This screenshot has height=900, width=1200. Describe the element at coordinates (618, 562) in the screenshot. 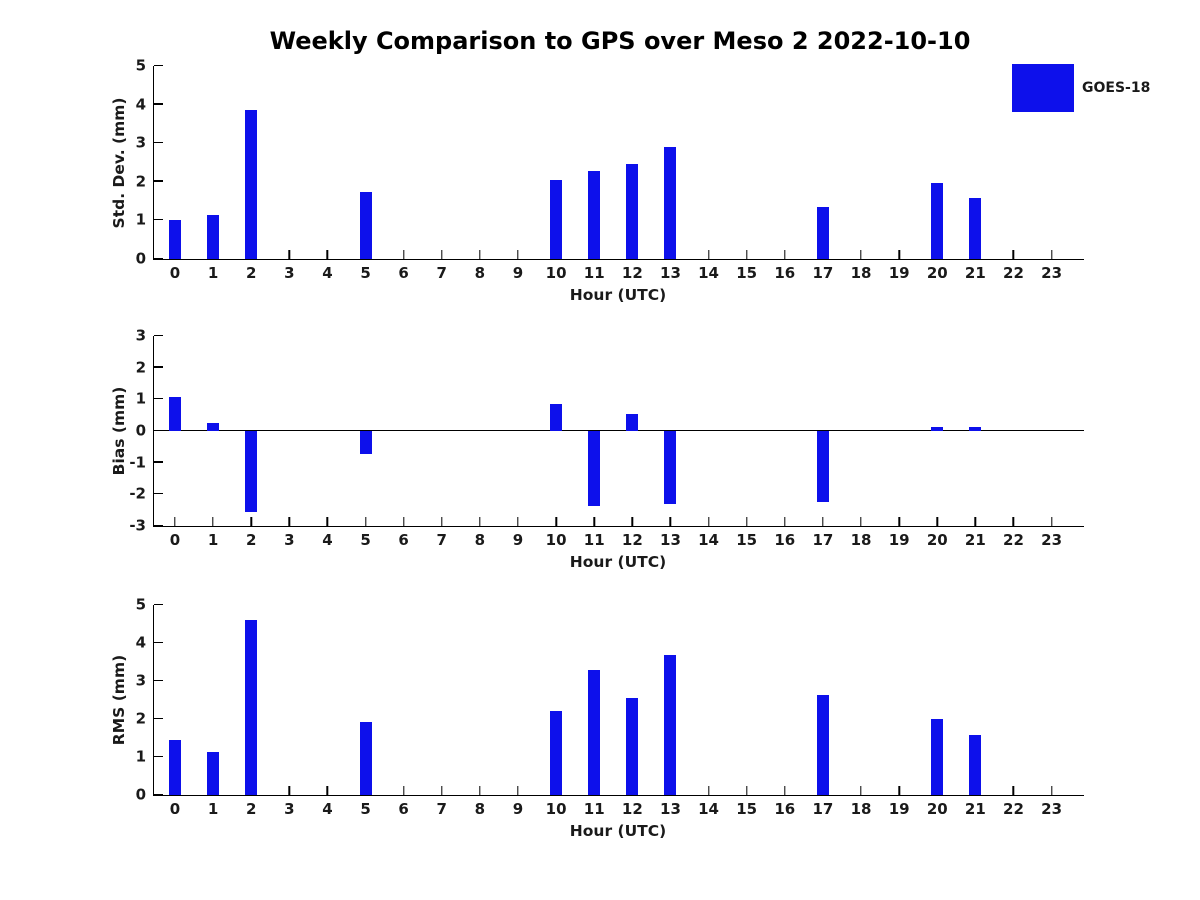

I see `x-axis-label-bias: Hour (UTC)` at that location.